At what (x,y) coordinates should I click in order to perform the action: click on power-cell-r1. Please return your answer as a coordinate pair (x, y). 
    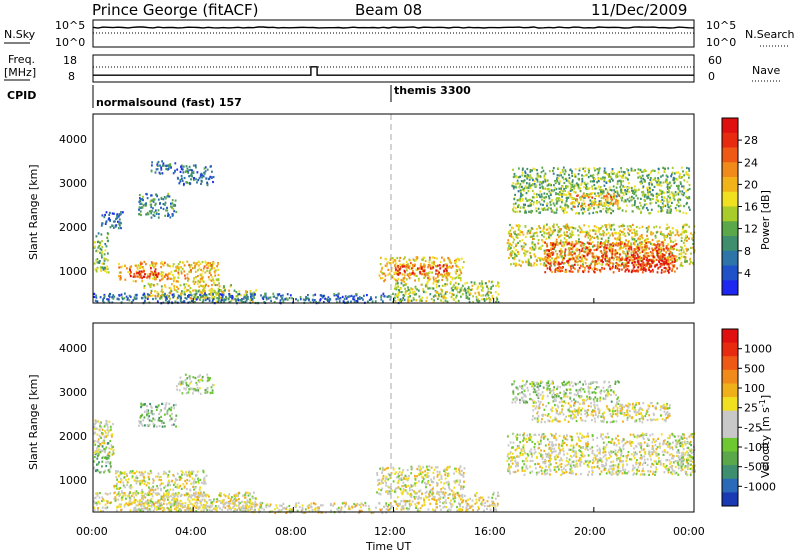
    Looking at the image, I should click on (120, 225).